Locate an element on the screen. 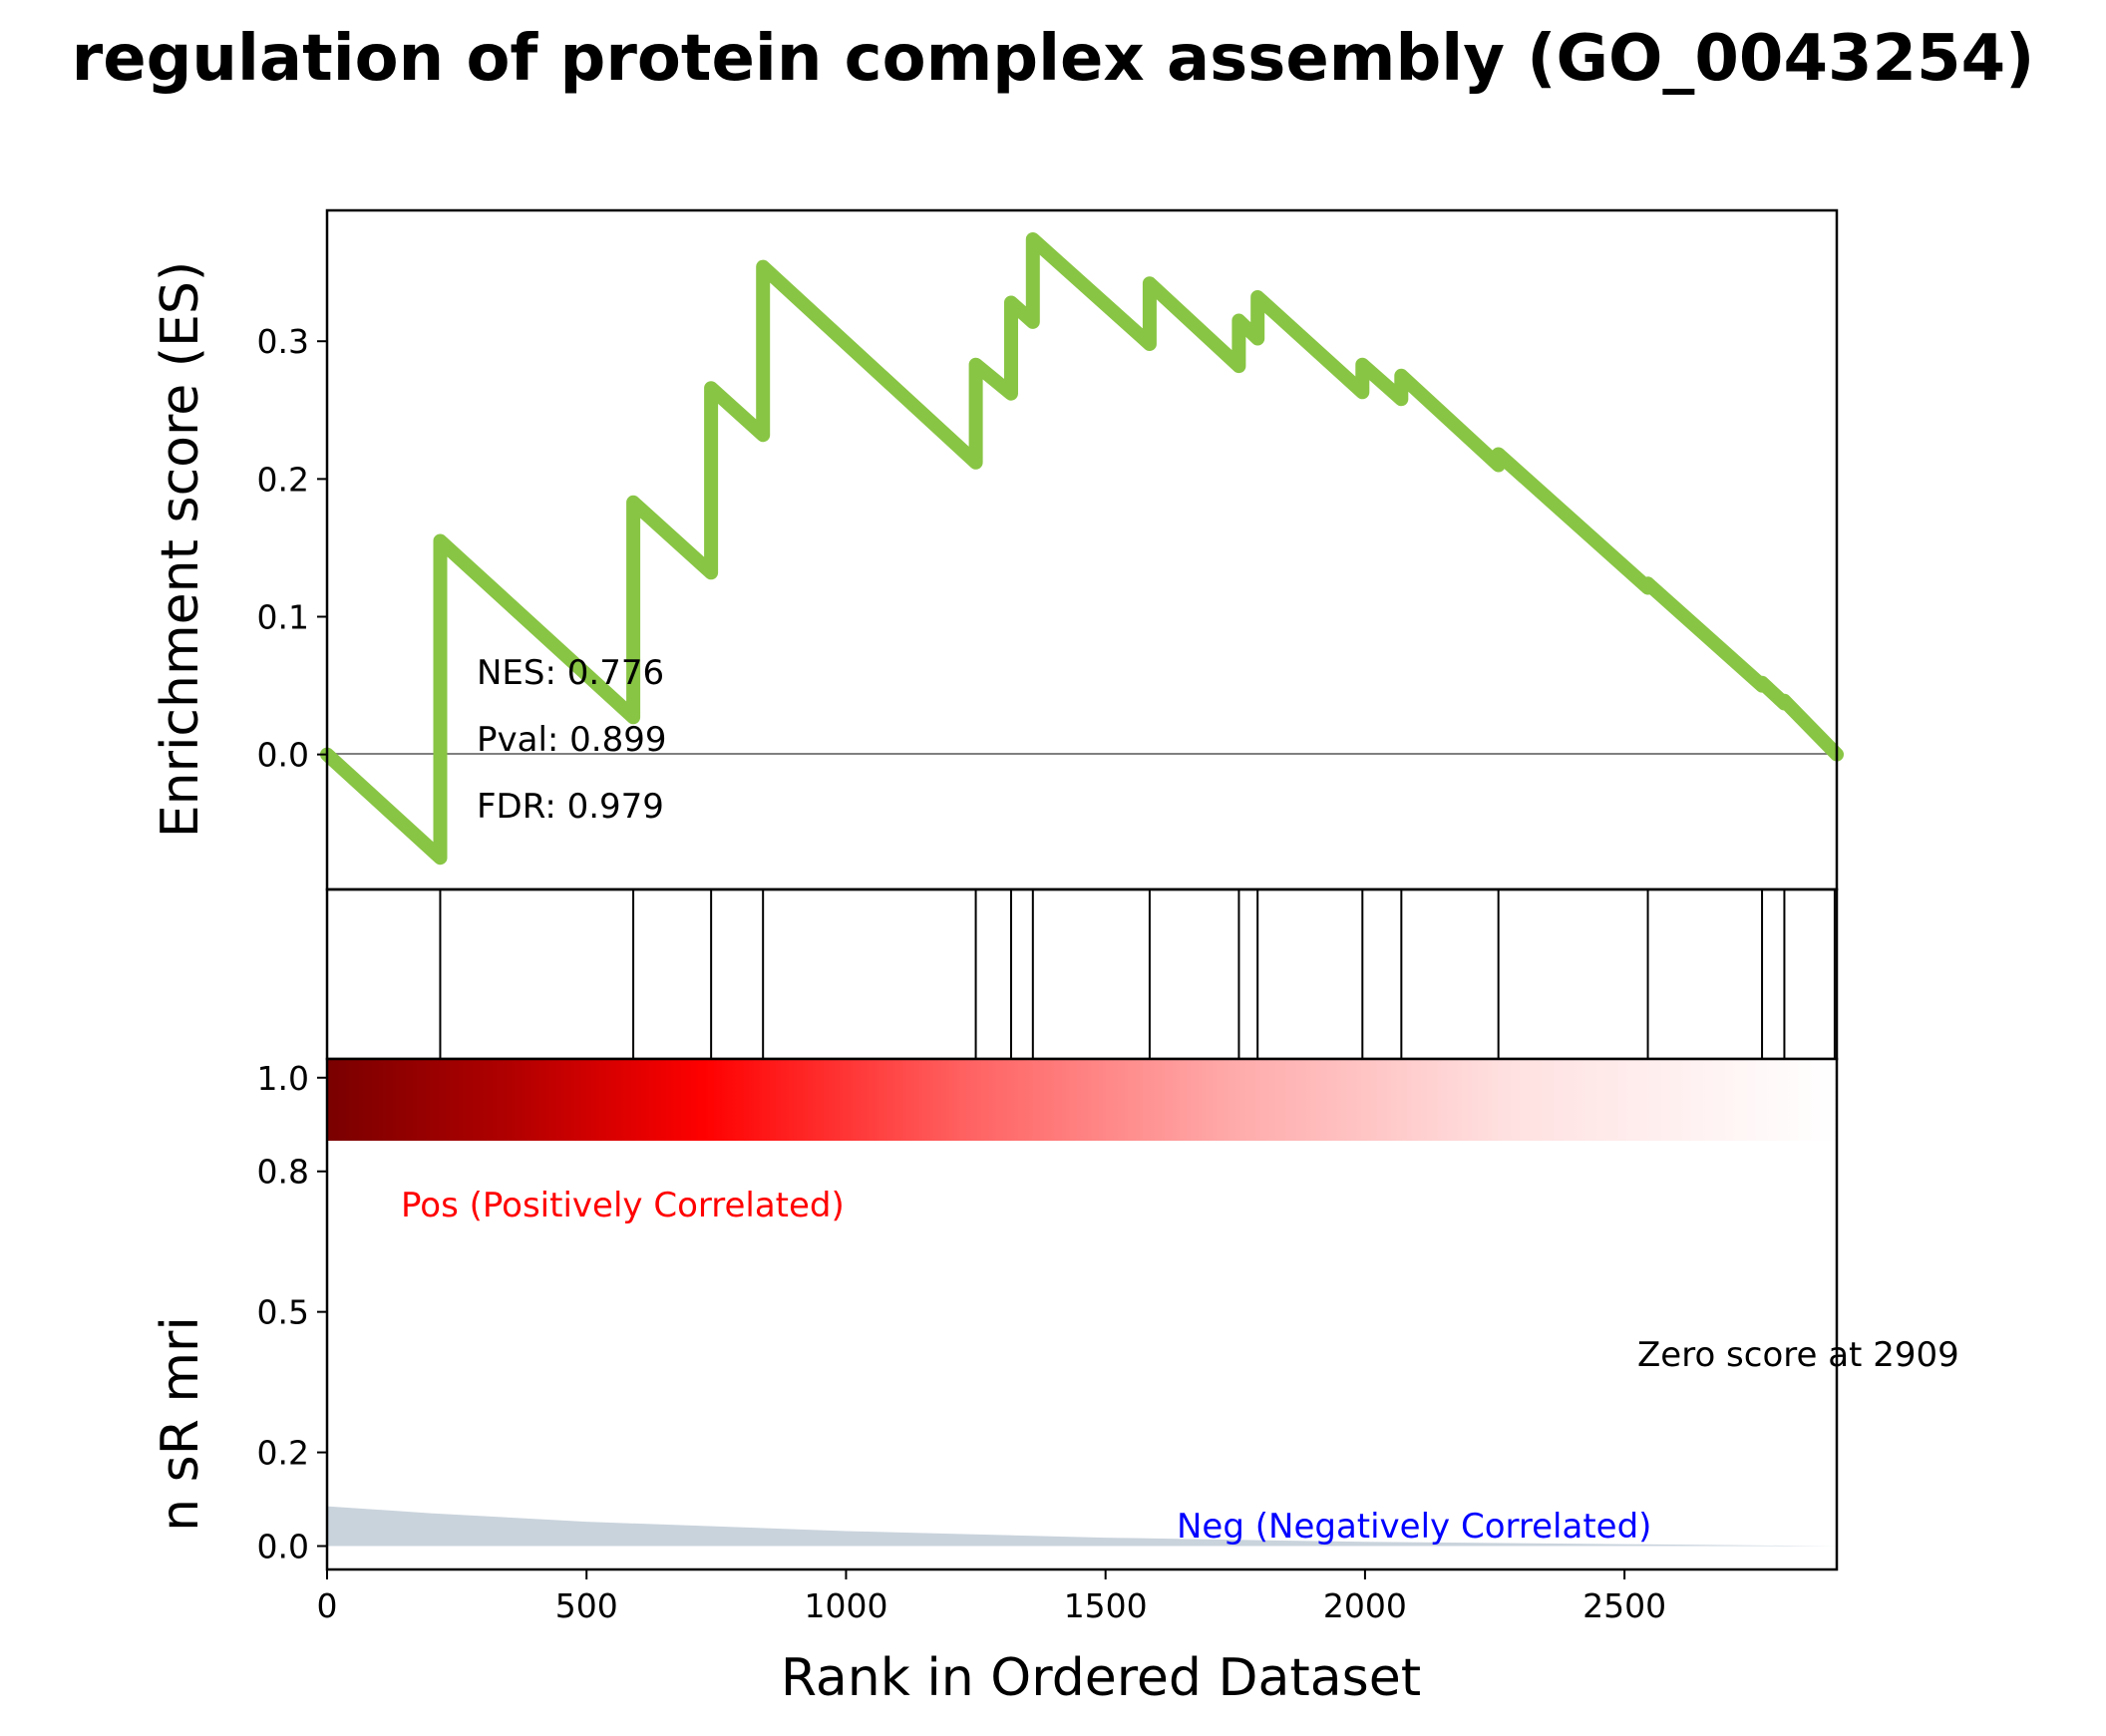  lower-y-tick-label: 0.5 is located at coordinates (283, 1312).